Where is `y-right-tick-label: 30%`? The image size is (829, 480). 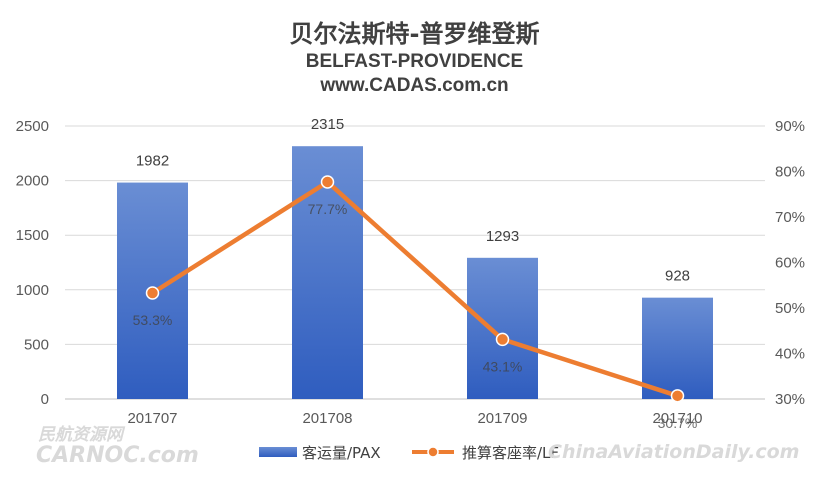 y-right-tick-label: 30% is located at coordinates (790, 399).